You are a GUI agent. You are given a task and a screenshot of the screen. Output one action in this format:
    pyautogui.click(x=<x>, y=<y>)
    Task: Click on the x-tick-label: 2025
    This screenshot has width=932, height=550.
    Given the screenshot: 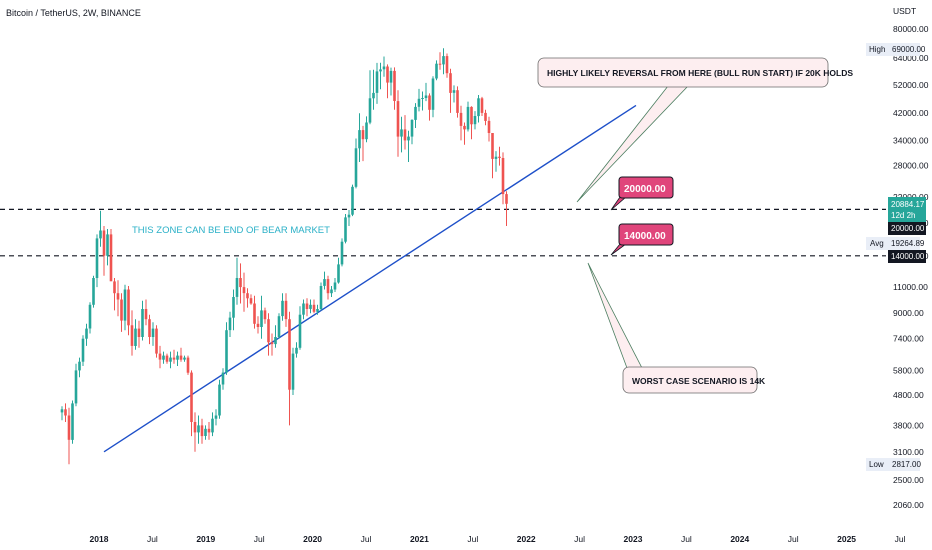 What is the action you would take?
    pyautogui.click(x=846, y=539)
    